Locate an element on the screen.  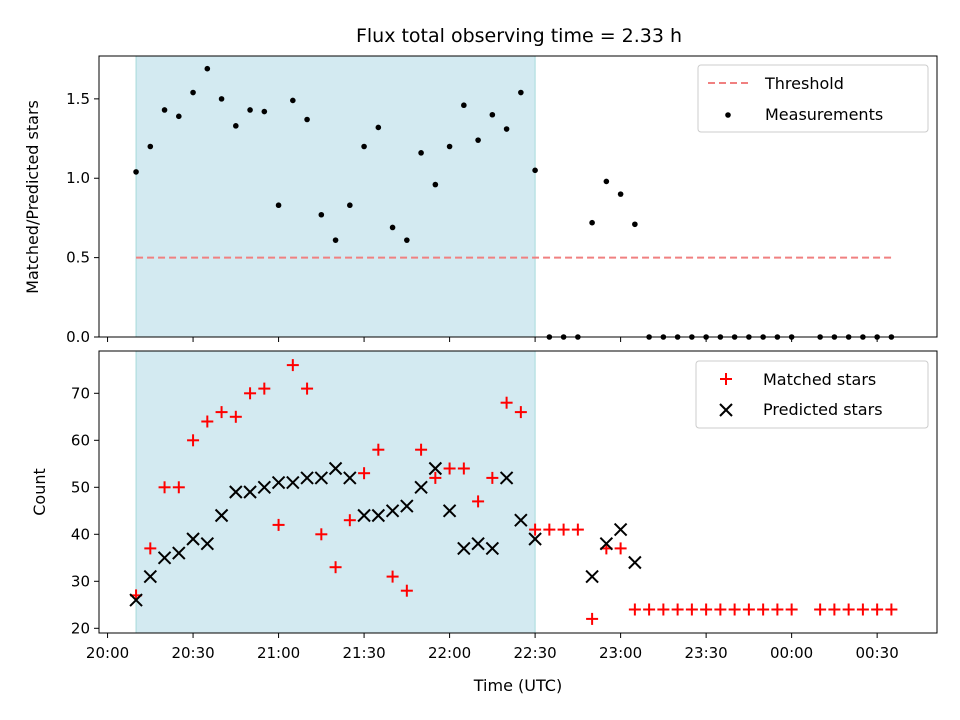
y-tick-label: 1.5 is located at coordinates (78, 99).